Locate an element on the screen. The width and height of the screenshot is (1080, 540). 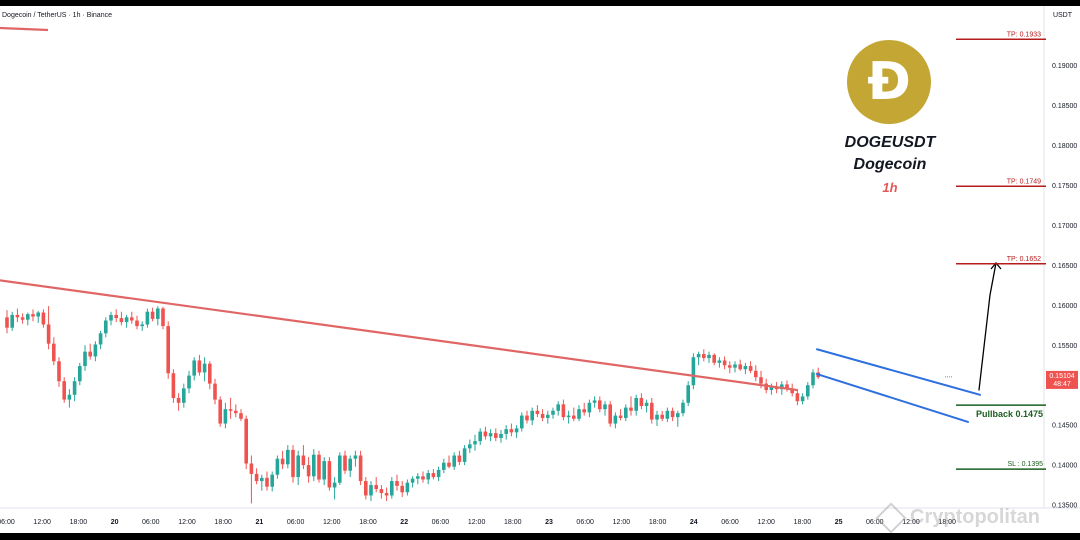
dogecoin-logo-glyph: Ð is located at coordinates (889, 82).